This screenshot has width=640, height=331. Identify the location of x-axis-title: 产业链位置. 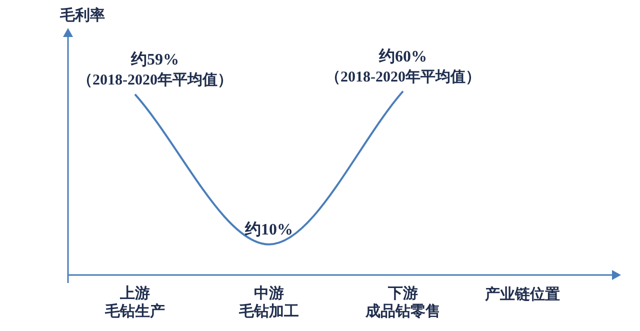
(522, 294).